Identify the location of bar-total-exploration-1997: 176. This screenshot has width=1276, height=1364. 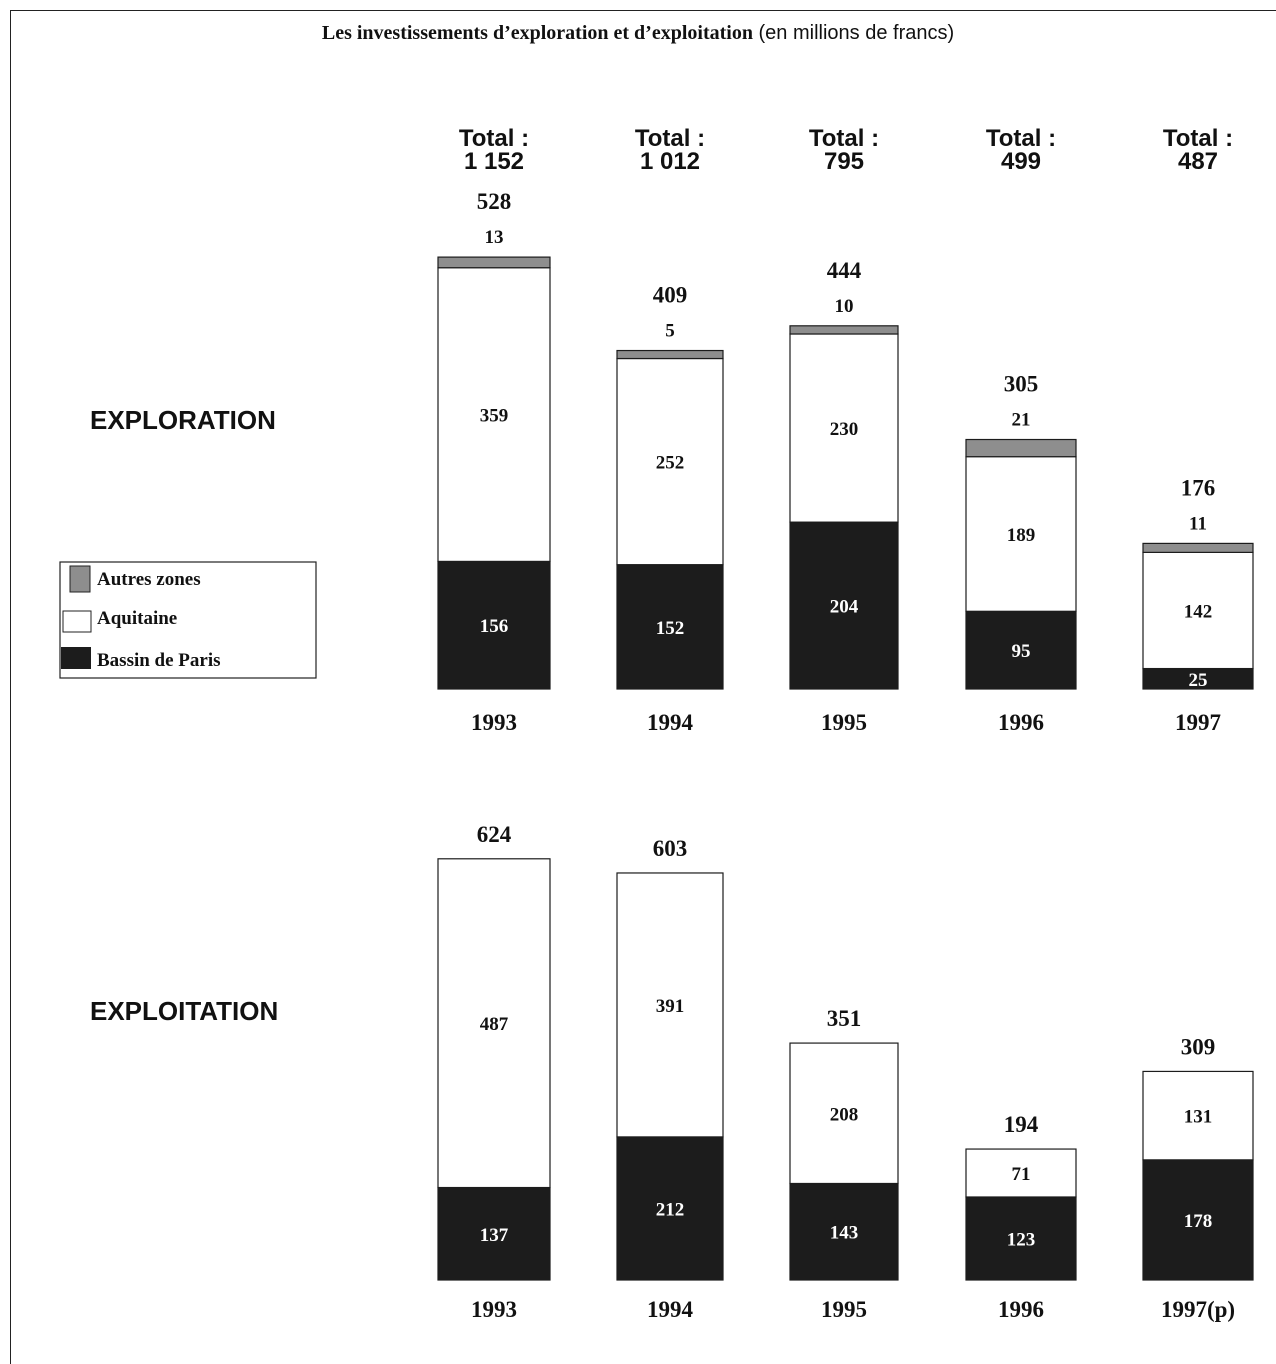
(1198, 487).